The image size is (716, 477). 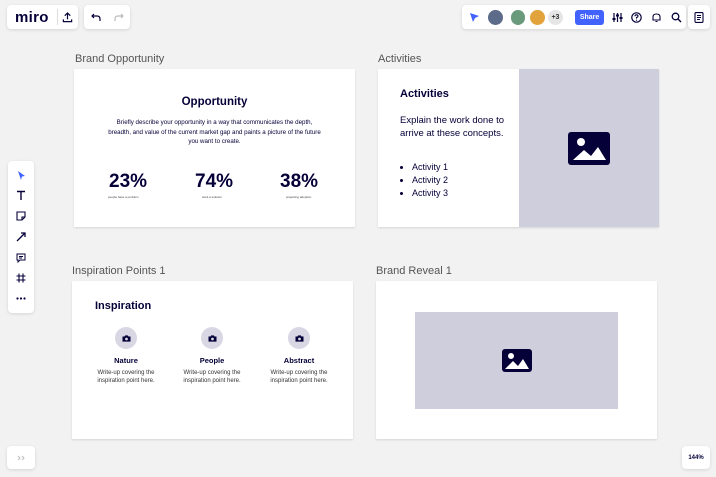 I want to click on frame-brand-reveal, so click(x=516, y=360).